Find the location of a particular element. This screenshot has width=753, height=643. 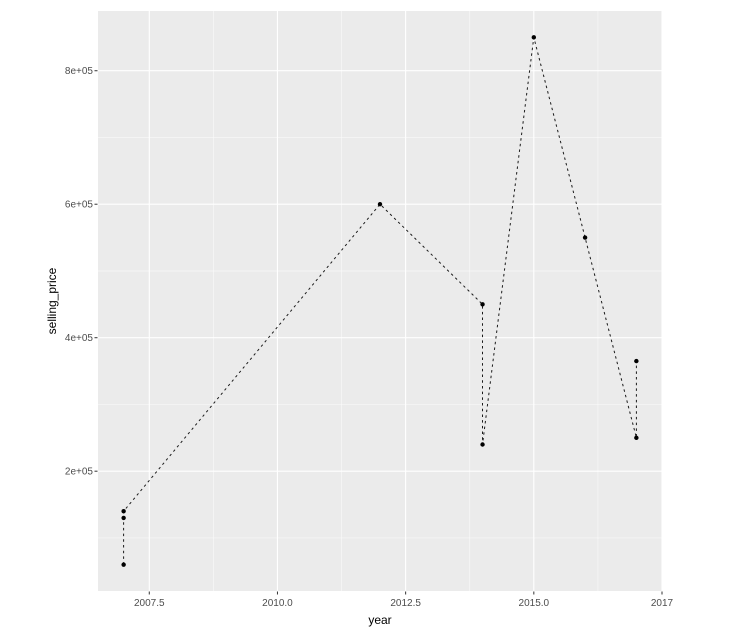

x-tick-label: 2012.5 is located at coordinates (405, 603).